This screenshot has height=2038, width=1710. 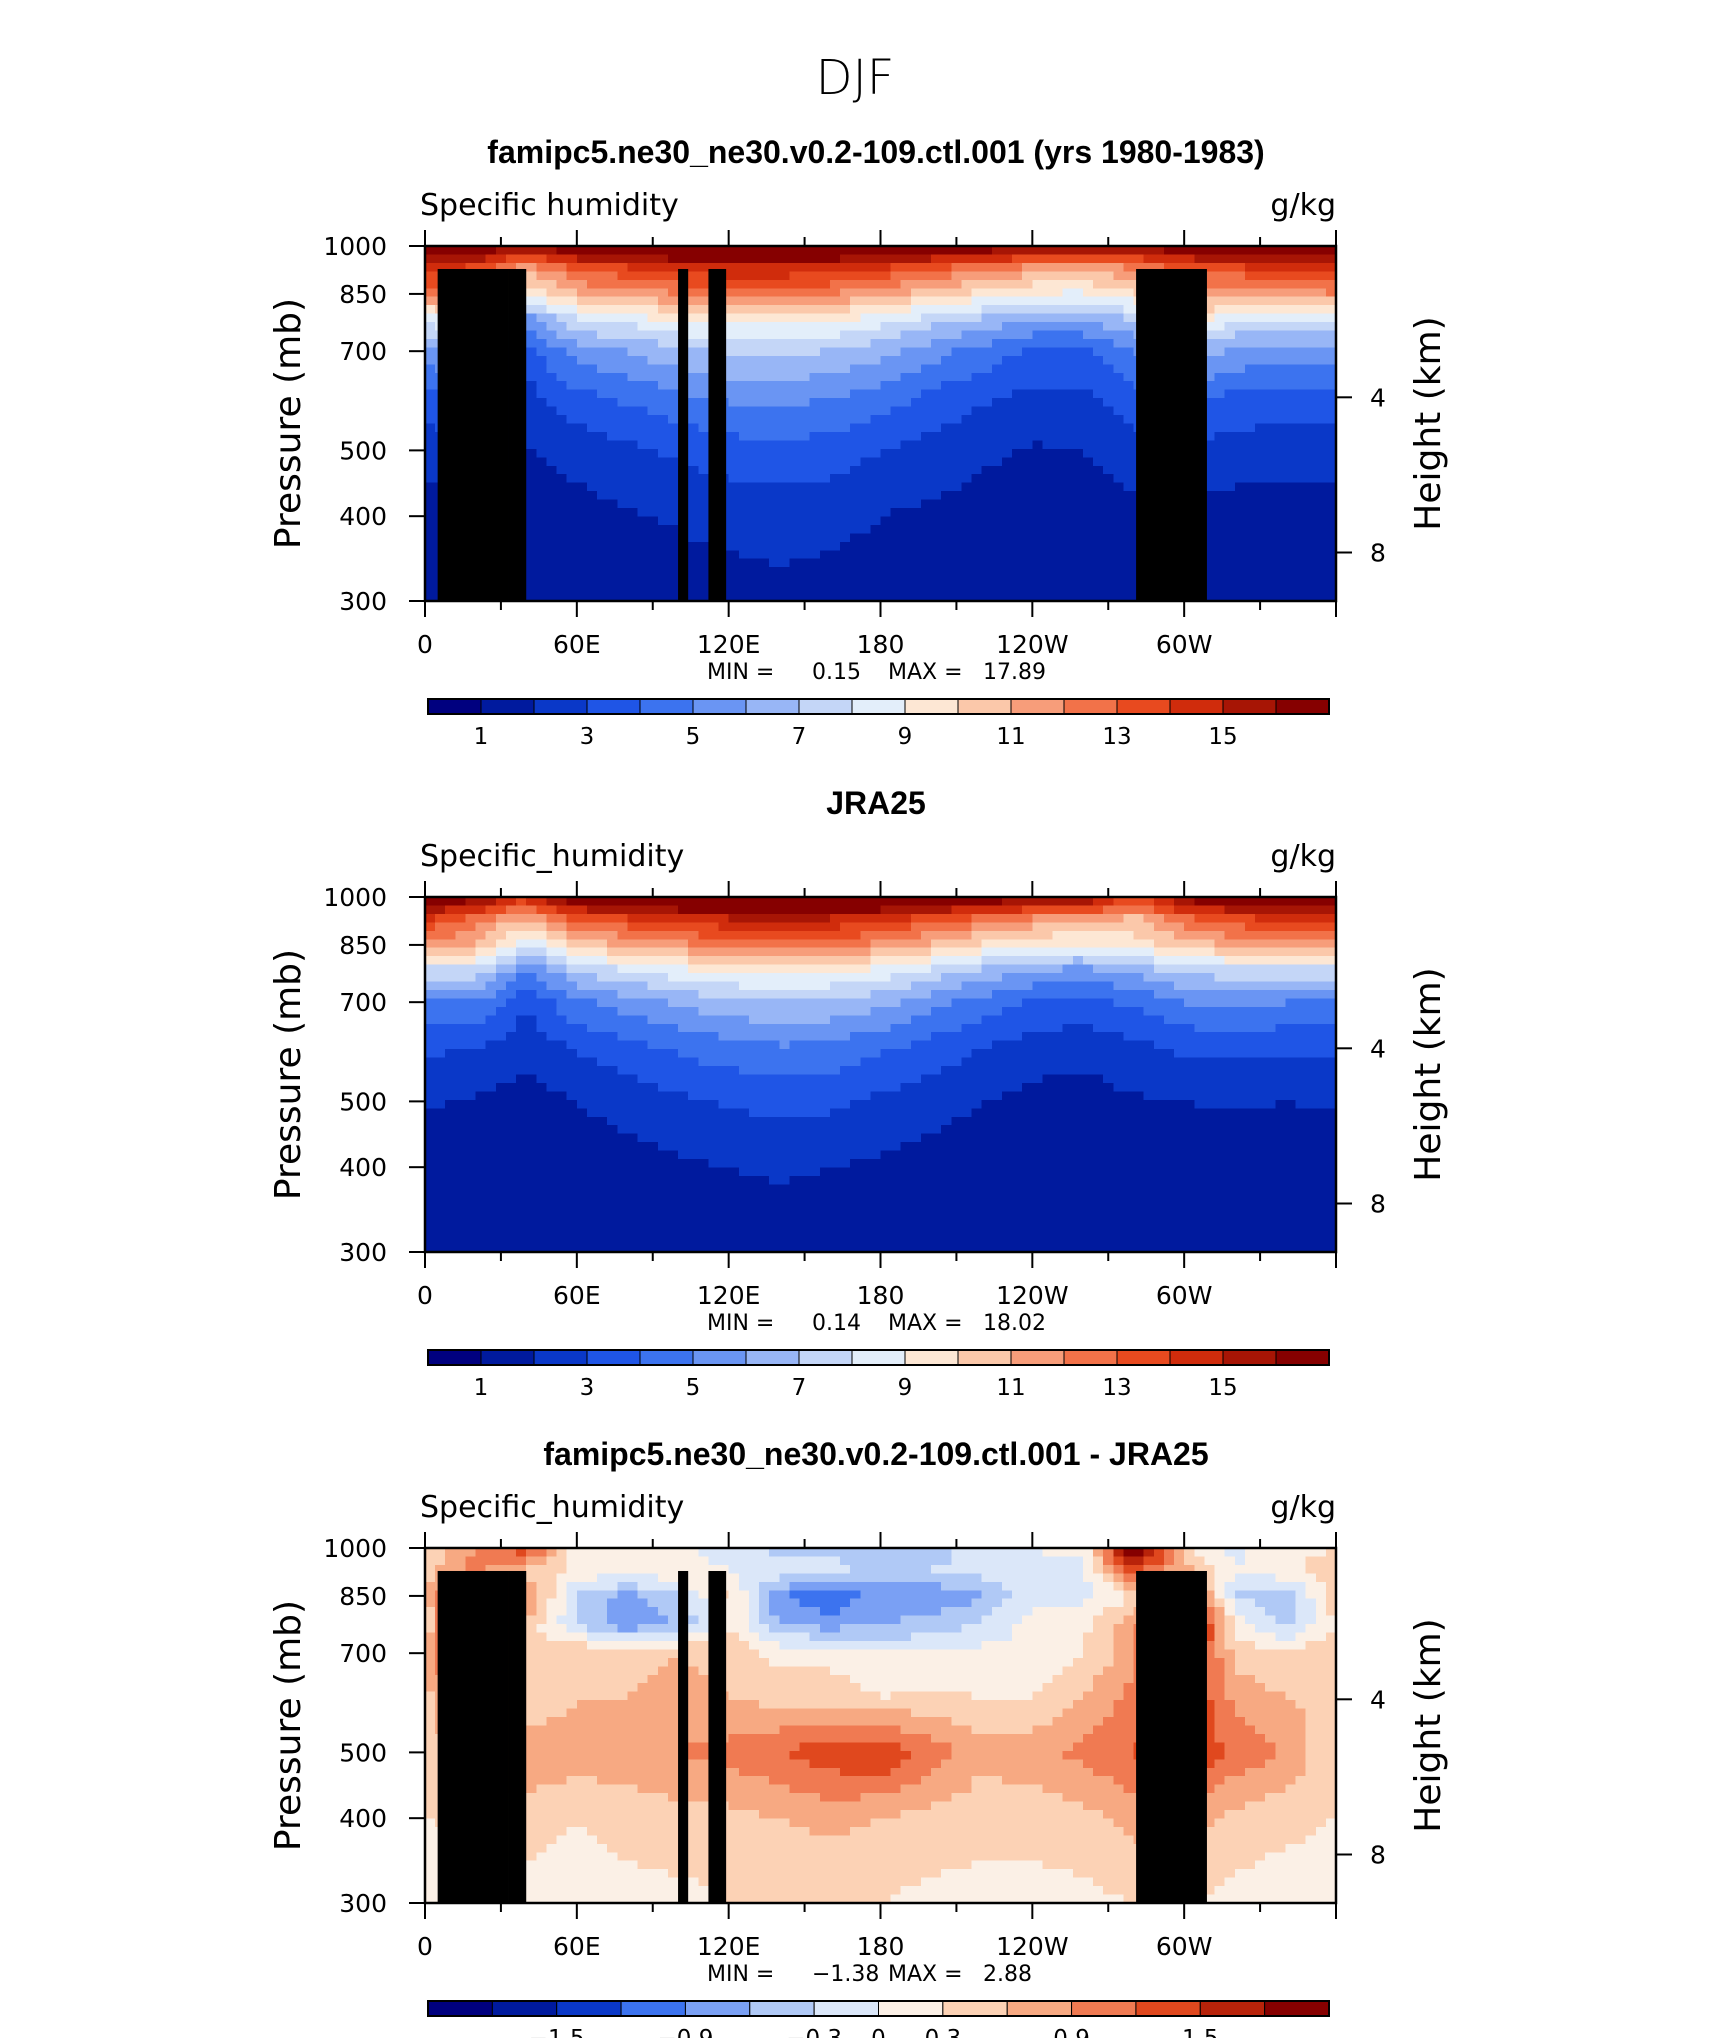 I want to click on y-axis-label: Pressure (mb), so click(x=288, y=423).